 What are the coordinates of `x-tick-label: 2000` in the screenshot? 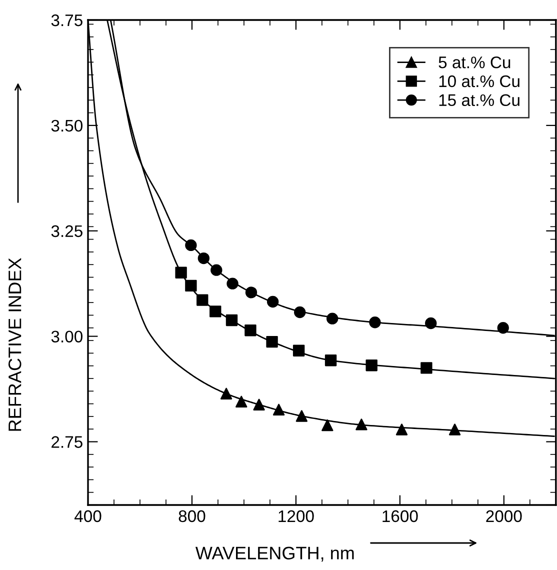 It's located at (504, 516).